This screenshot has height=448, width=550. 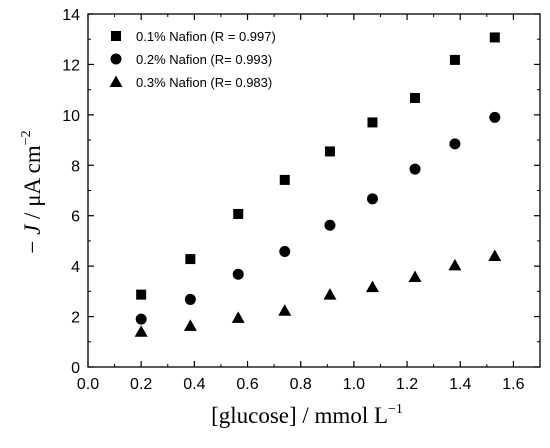 I want to click on legend-marker-triangle, so click(x=116, y=81).